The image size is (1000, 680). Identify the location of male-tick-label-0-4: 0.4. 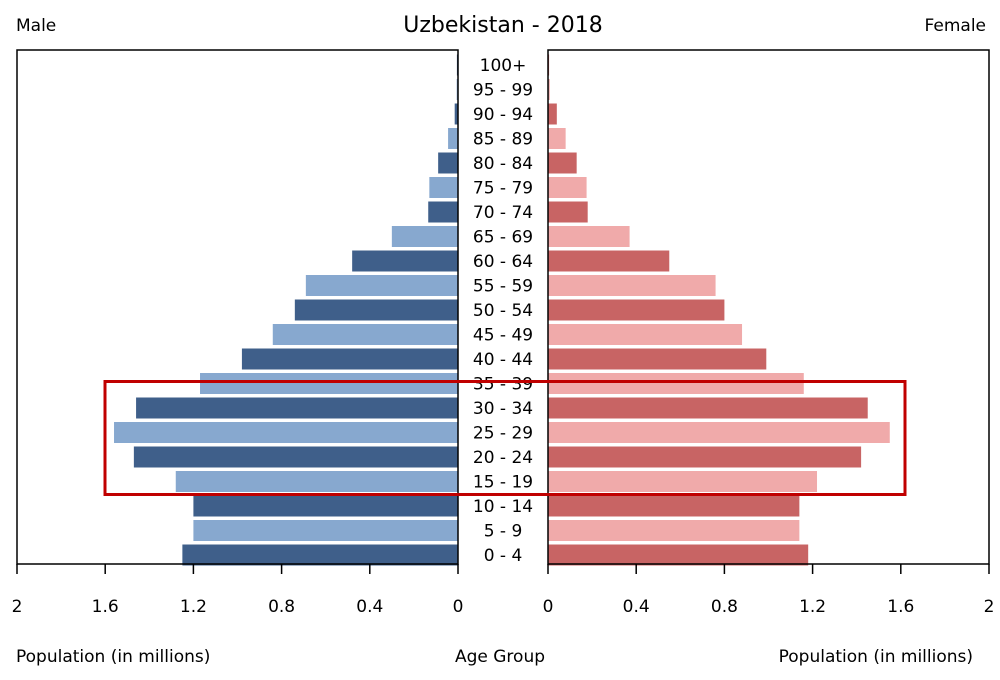
(369, 607).